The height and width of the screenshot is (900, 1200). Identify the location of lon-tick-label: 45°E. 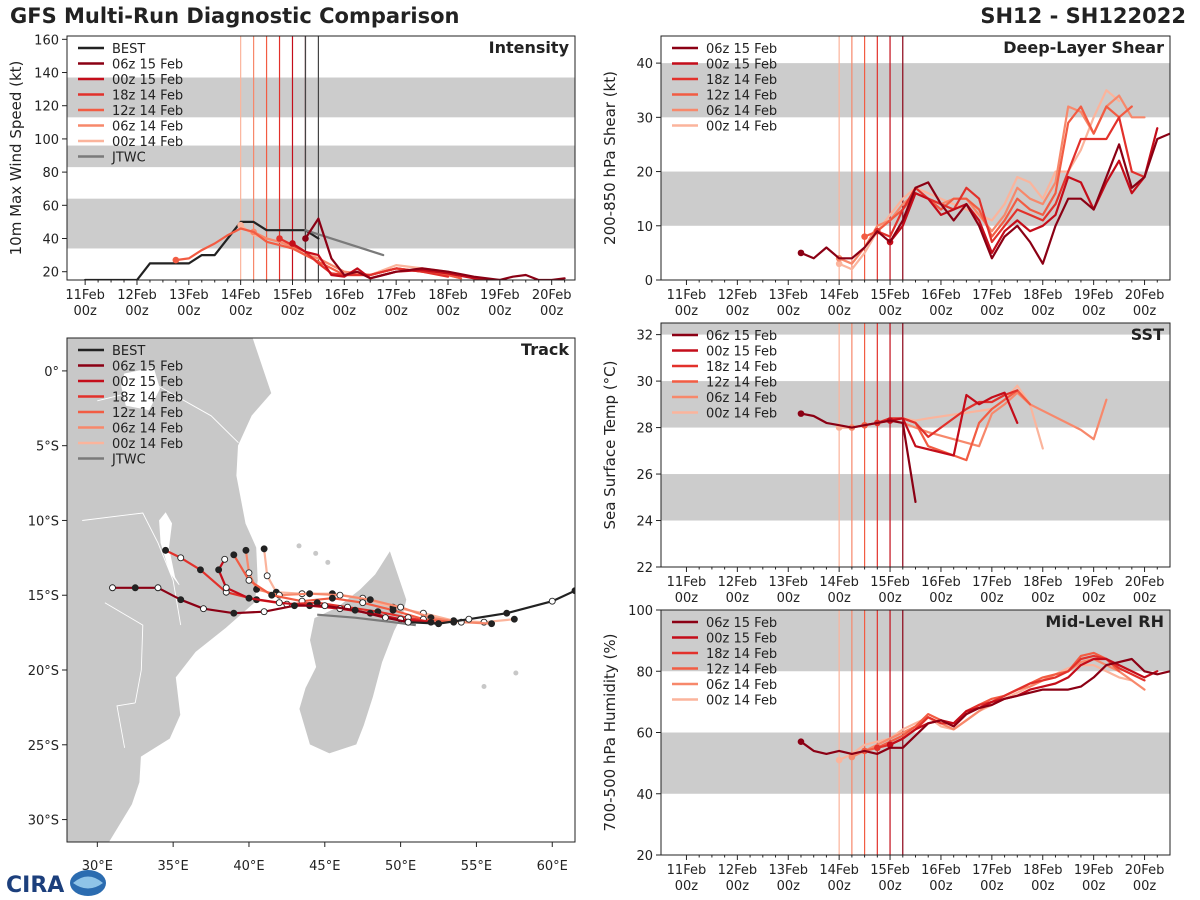
(324, 866).